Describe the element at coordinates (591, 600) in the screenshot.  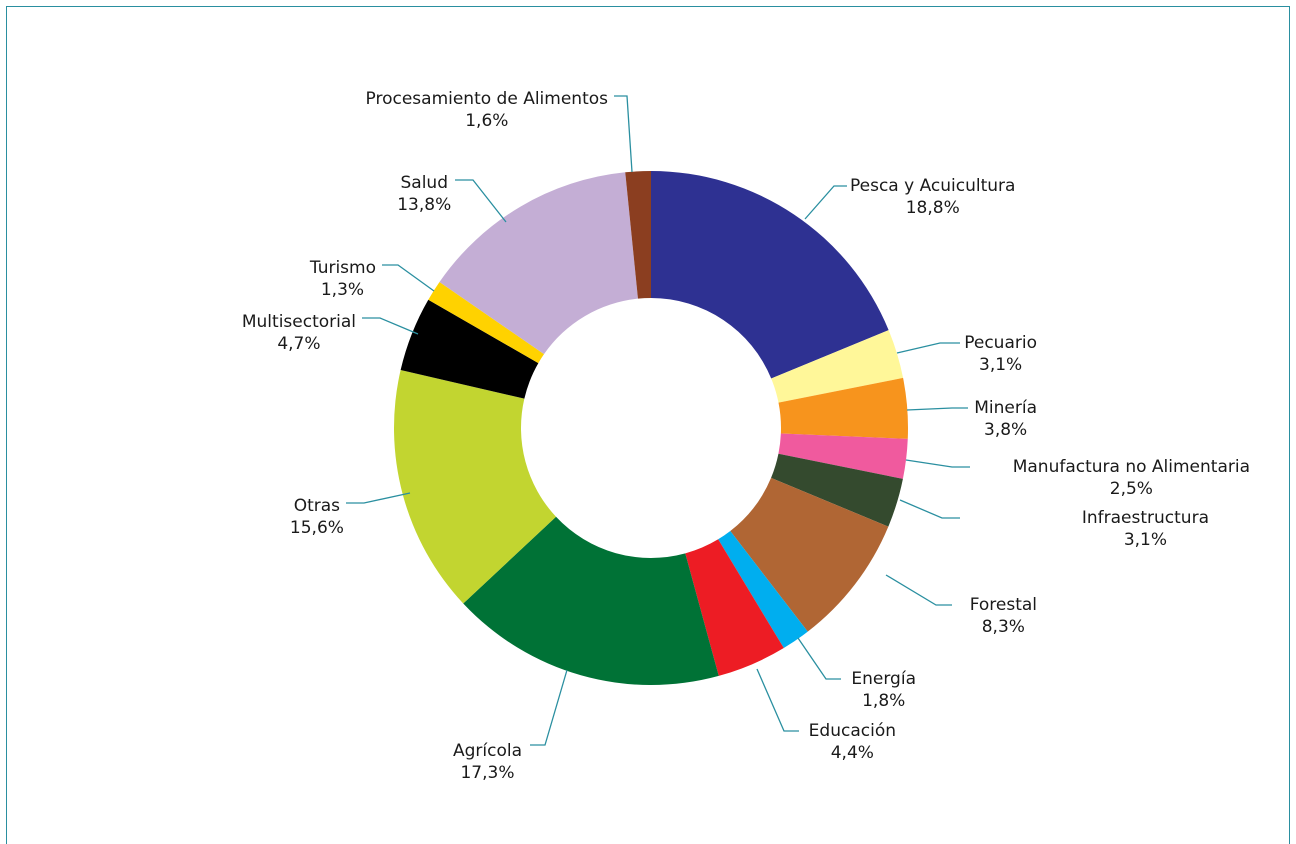
I see `slice-agricola` at that location.